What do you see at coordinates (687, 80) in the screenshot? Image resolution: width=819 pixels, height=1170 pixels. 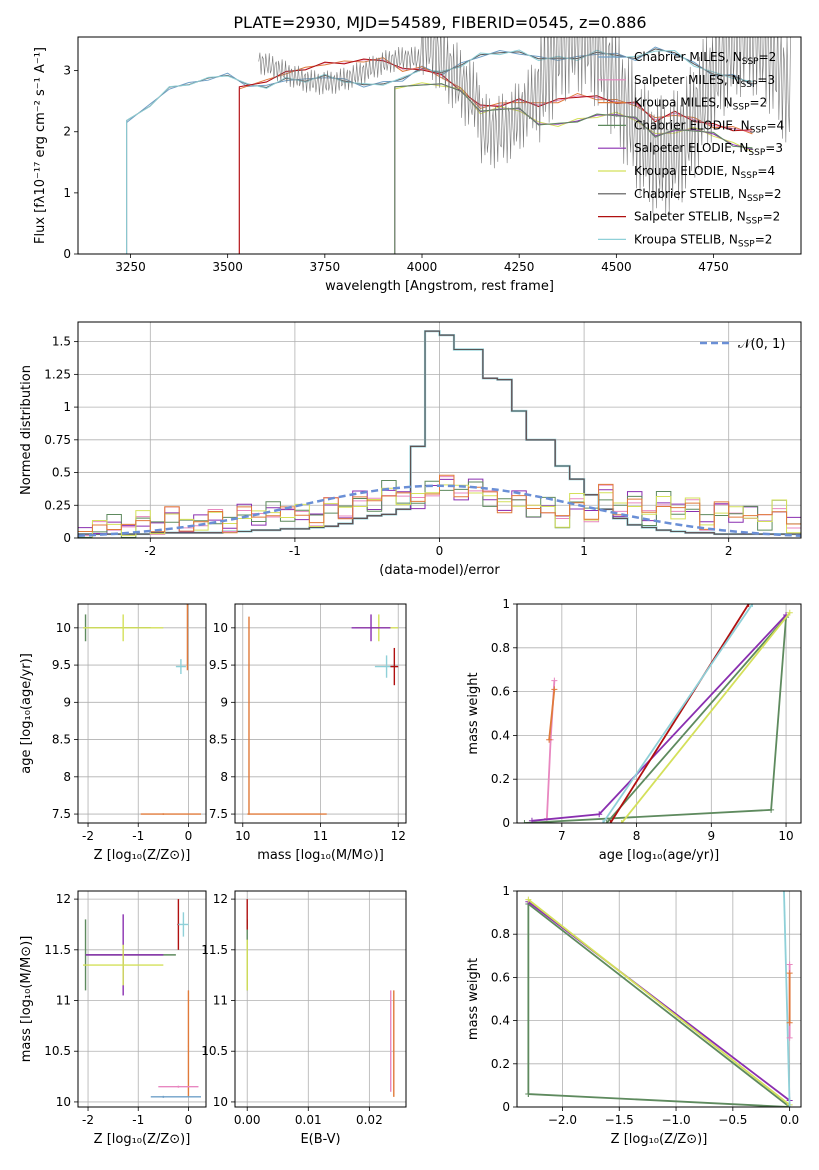 I see `legend-model-name: Salpeter MILES, N` at bounding box center [687, 80].